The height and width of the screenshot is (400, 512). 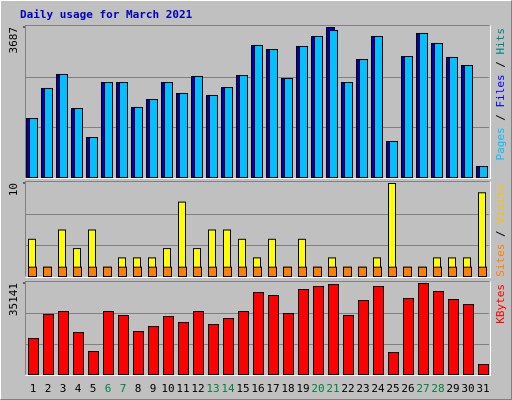 What do you see at coordinates (452, 388) in the screenshot?
I see `x-tick-label: 29` at bounding box center [452, 388].